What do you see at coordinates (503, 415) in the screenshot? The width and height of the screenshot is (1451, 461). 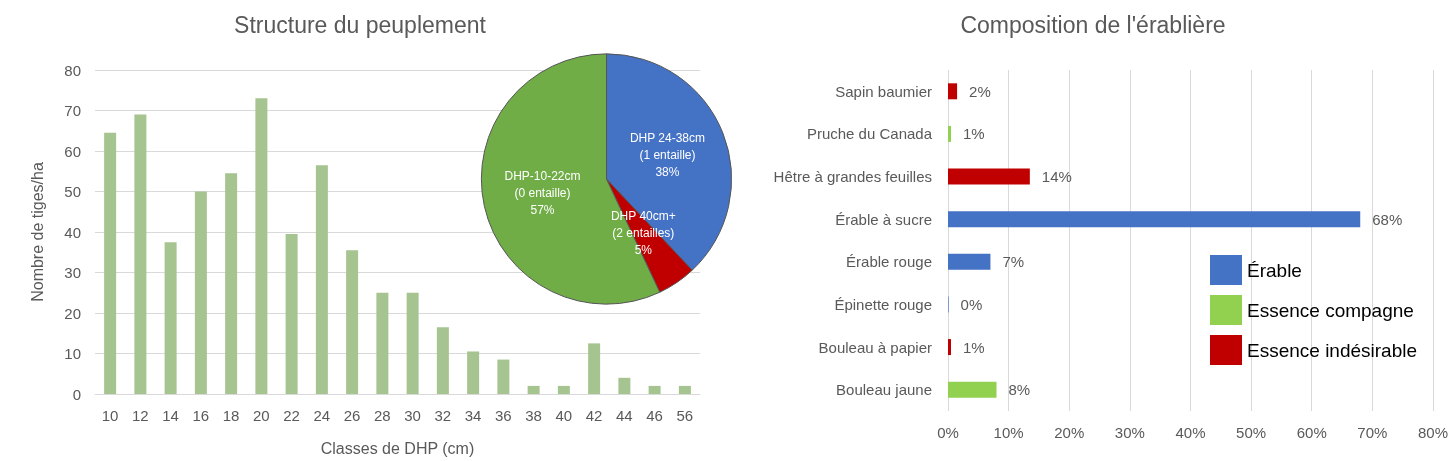 I see `x-tick-label: 36` at bounding box center [503, 415].